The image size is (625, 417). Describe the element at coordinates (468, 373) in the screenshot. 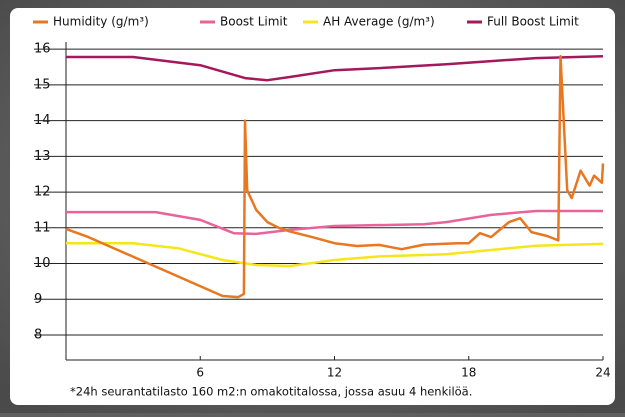

I see `x-tick-label: 18` at that location.